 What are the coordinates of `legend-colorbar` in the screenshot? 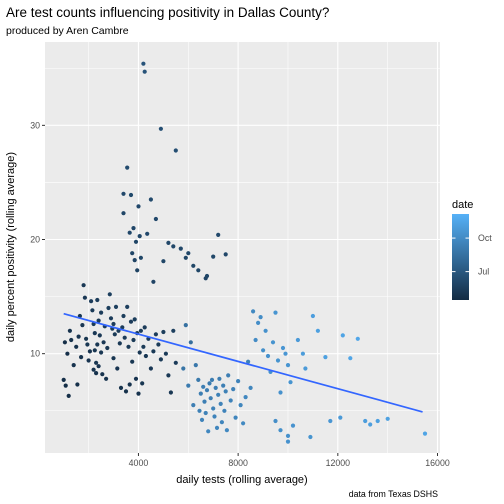 It's located at (460, 257).